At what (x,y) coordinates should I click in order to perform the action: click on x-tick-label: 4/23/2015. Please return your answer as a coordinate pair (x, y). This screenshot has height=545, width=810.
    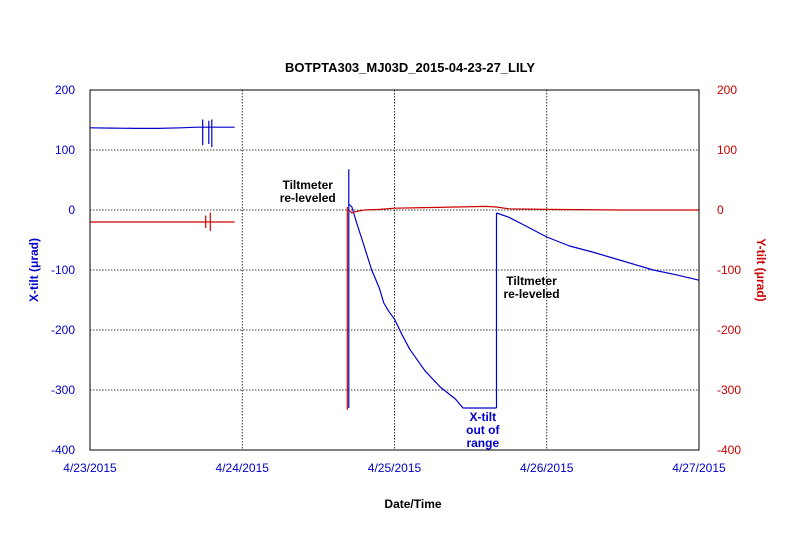
    Looking at the image, I should click on (90, 468).